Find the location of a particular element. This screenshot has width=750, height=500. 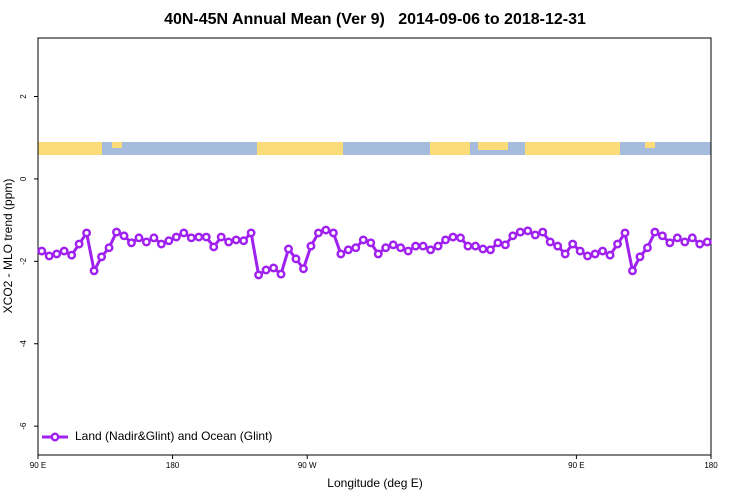

legend-label: Land (Nadir&Glint) and Ocean (Glint) is located at coordinates (173, 436).